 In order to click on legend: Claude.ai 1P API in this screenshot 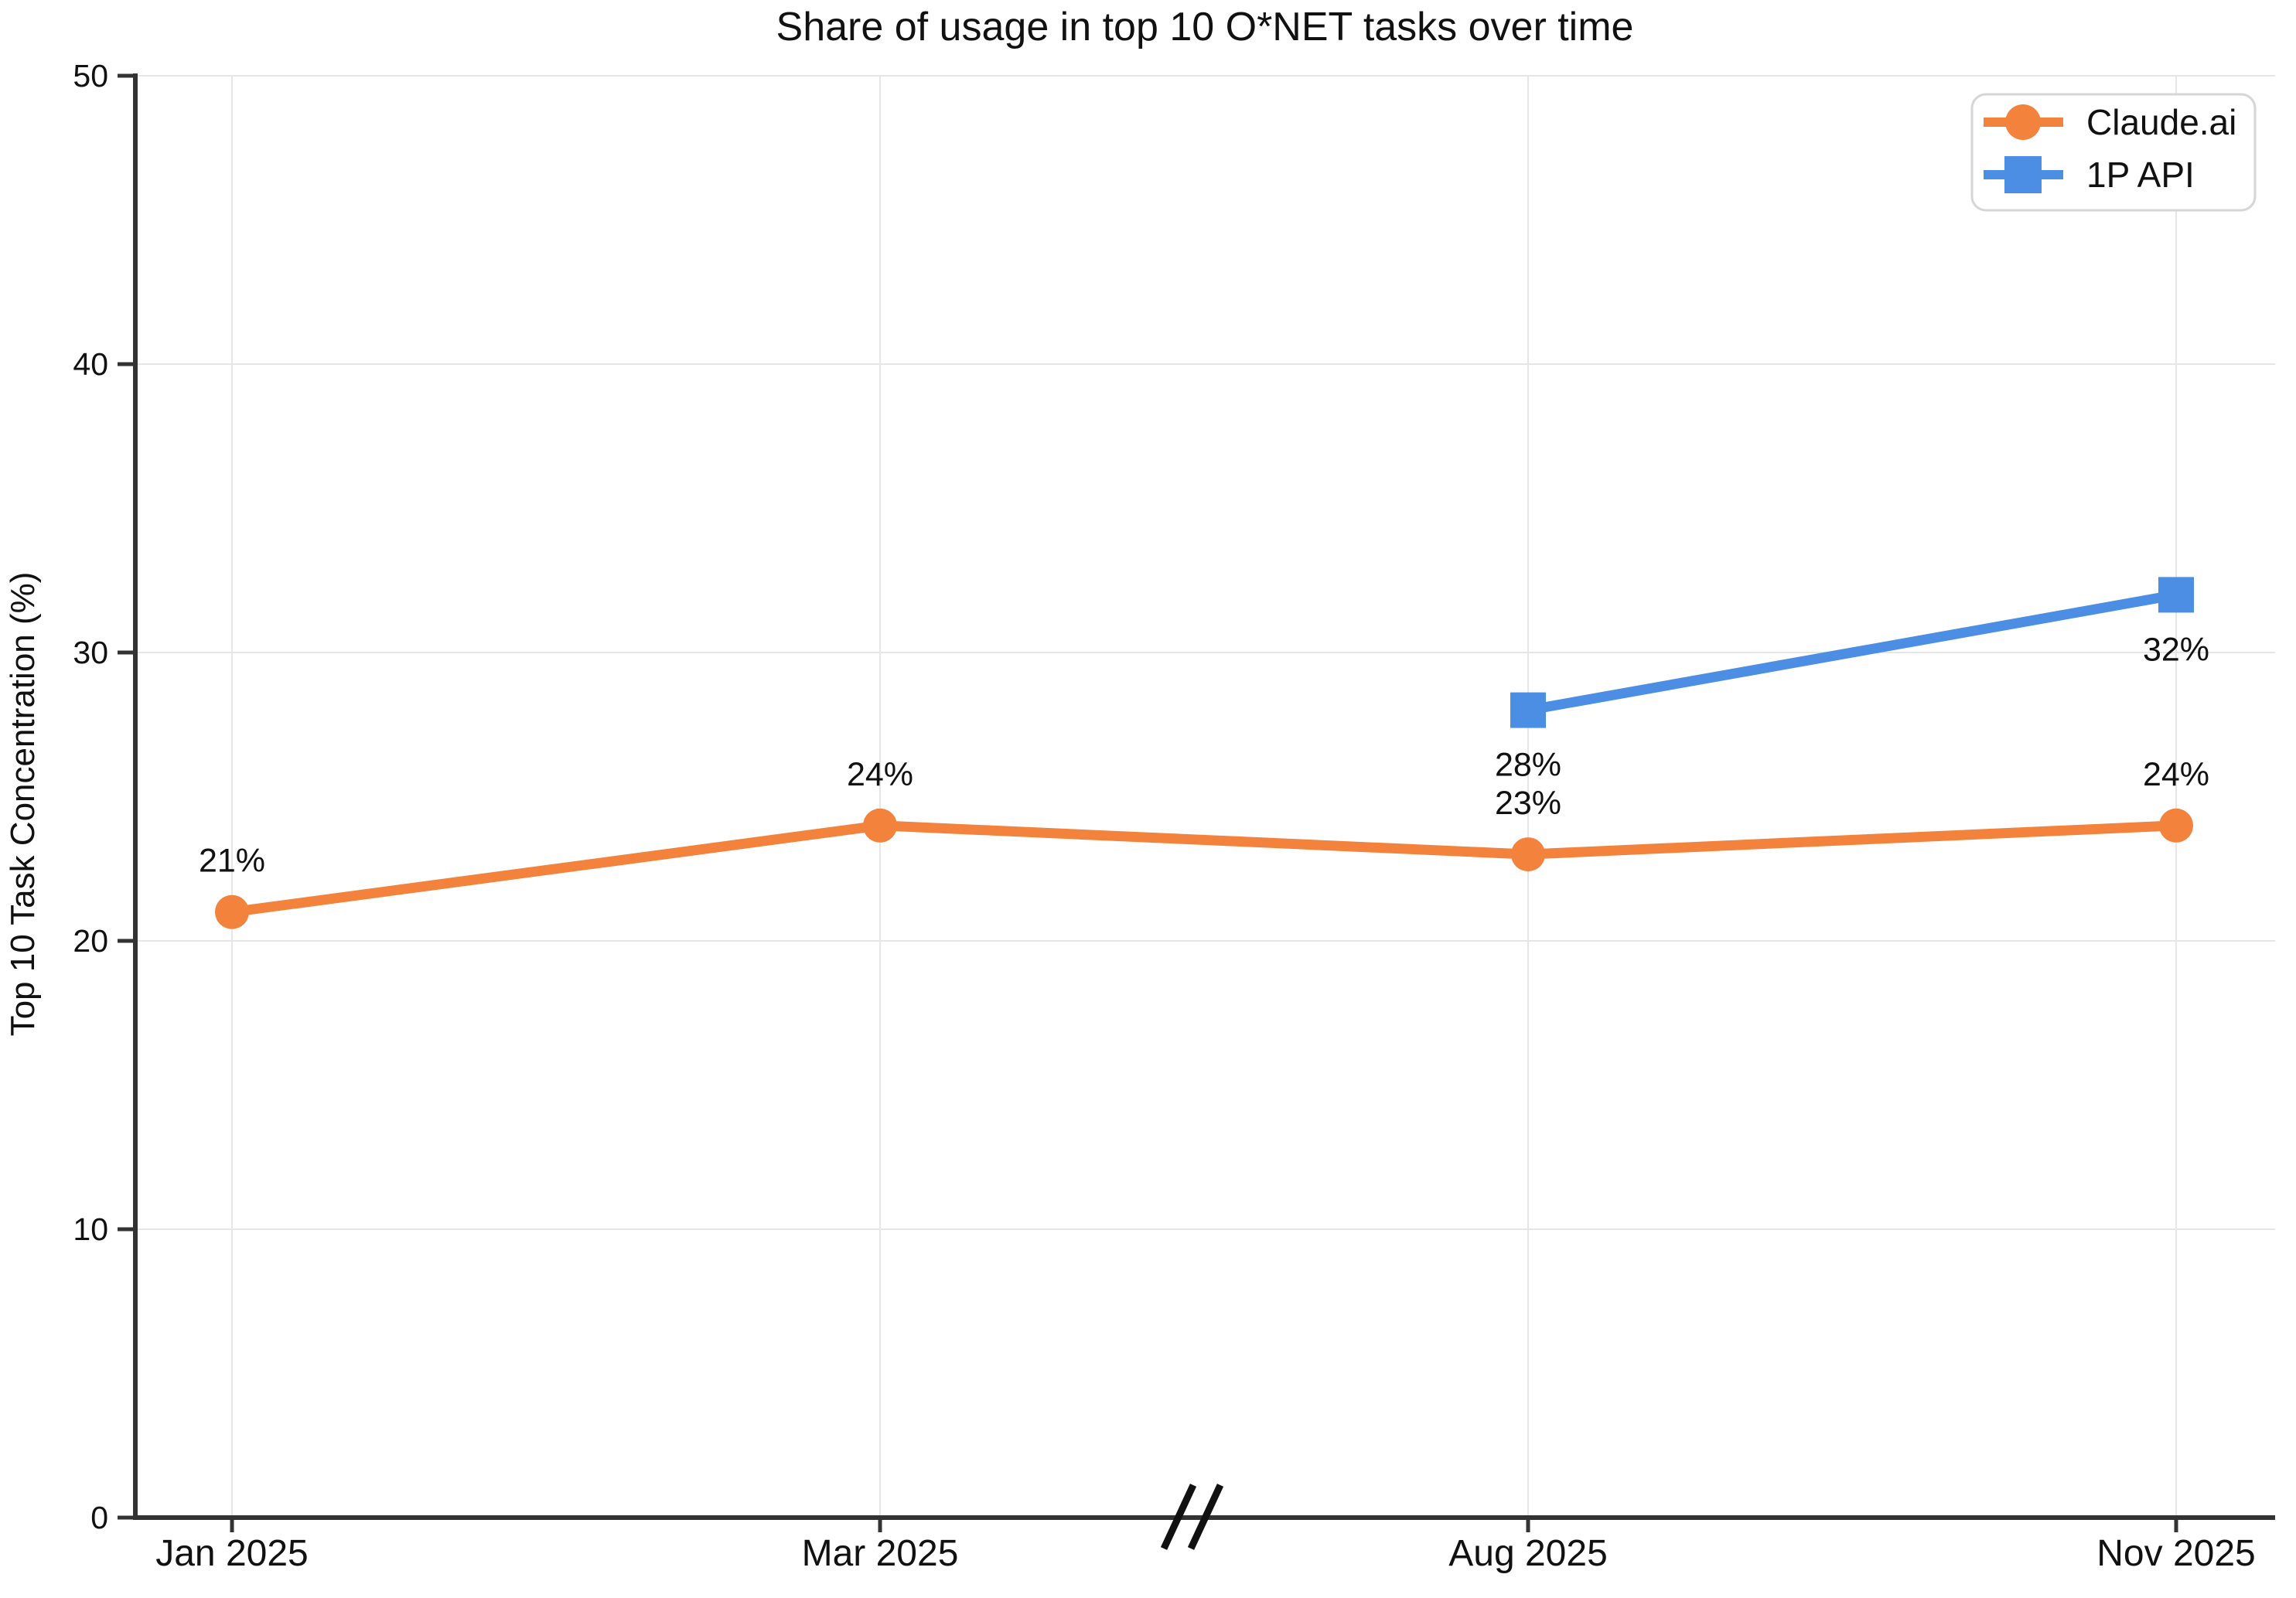, I will do `click(2113, 152)`.